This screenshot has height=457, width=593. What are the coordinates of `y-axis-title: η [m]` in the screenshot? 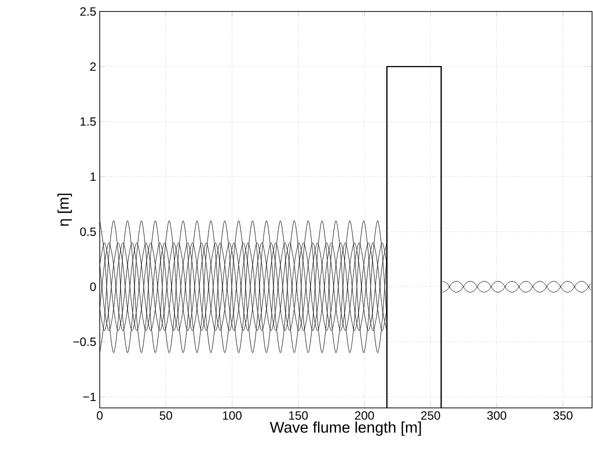 It's located at (65, 210).